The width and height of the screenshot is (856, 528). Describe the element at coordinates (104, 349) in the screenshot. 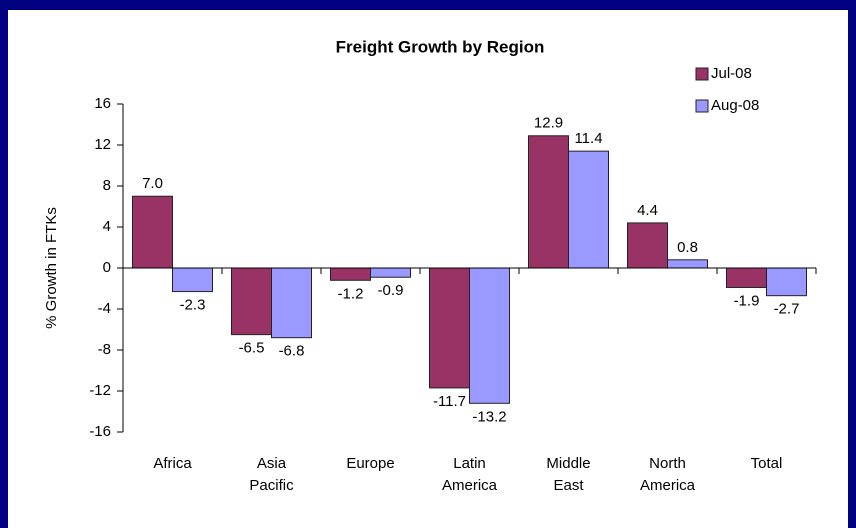

I see `y-tick-label: -8` at that location.